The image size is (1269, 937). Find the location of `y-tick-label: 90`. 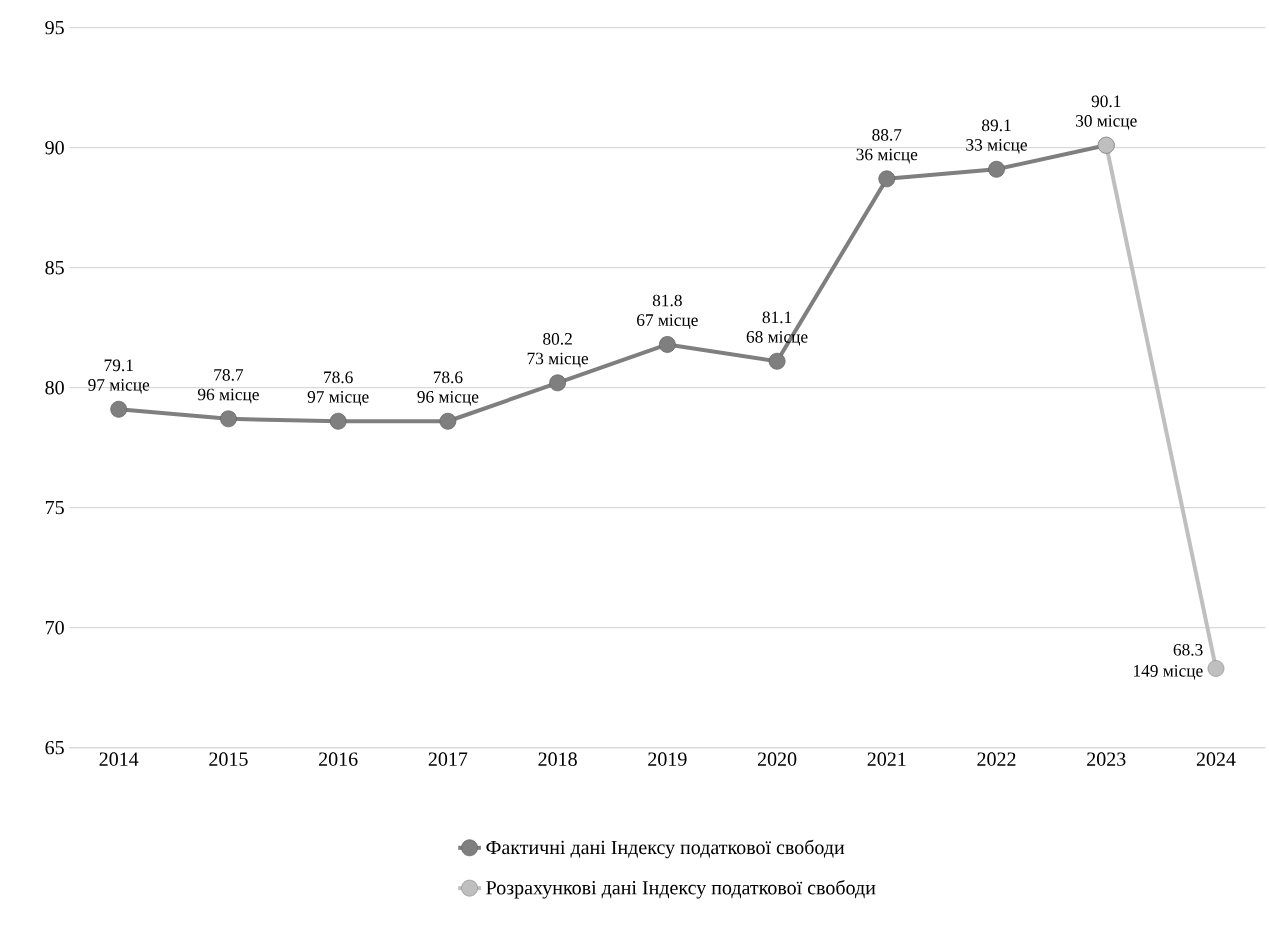

y-tick-label: 90 is located at coordinates (54, 147).